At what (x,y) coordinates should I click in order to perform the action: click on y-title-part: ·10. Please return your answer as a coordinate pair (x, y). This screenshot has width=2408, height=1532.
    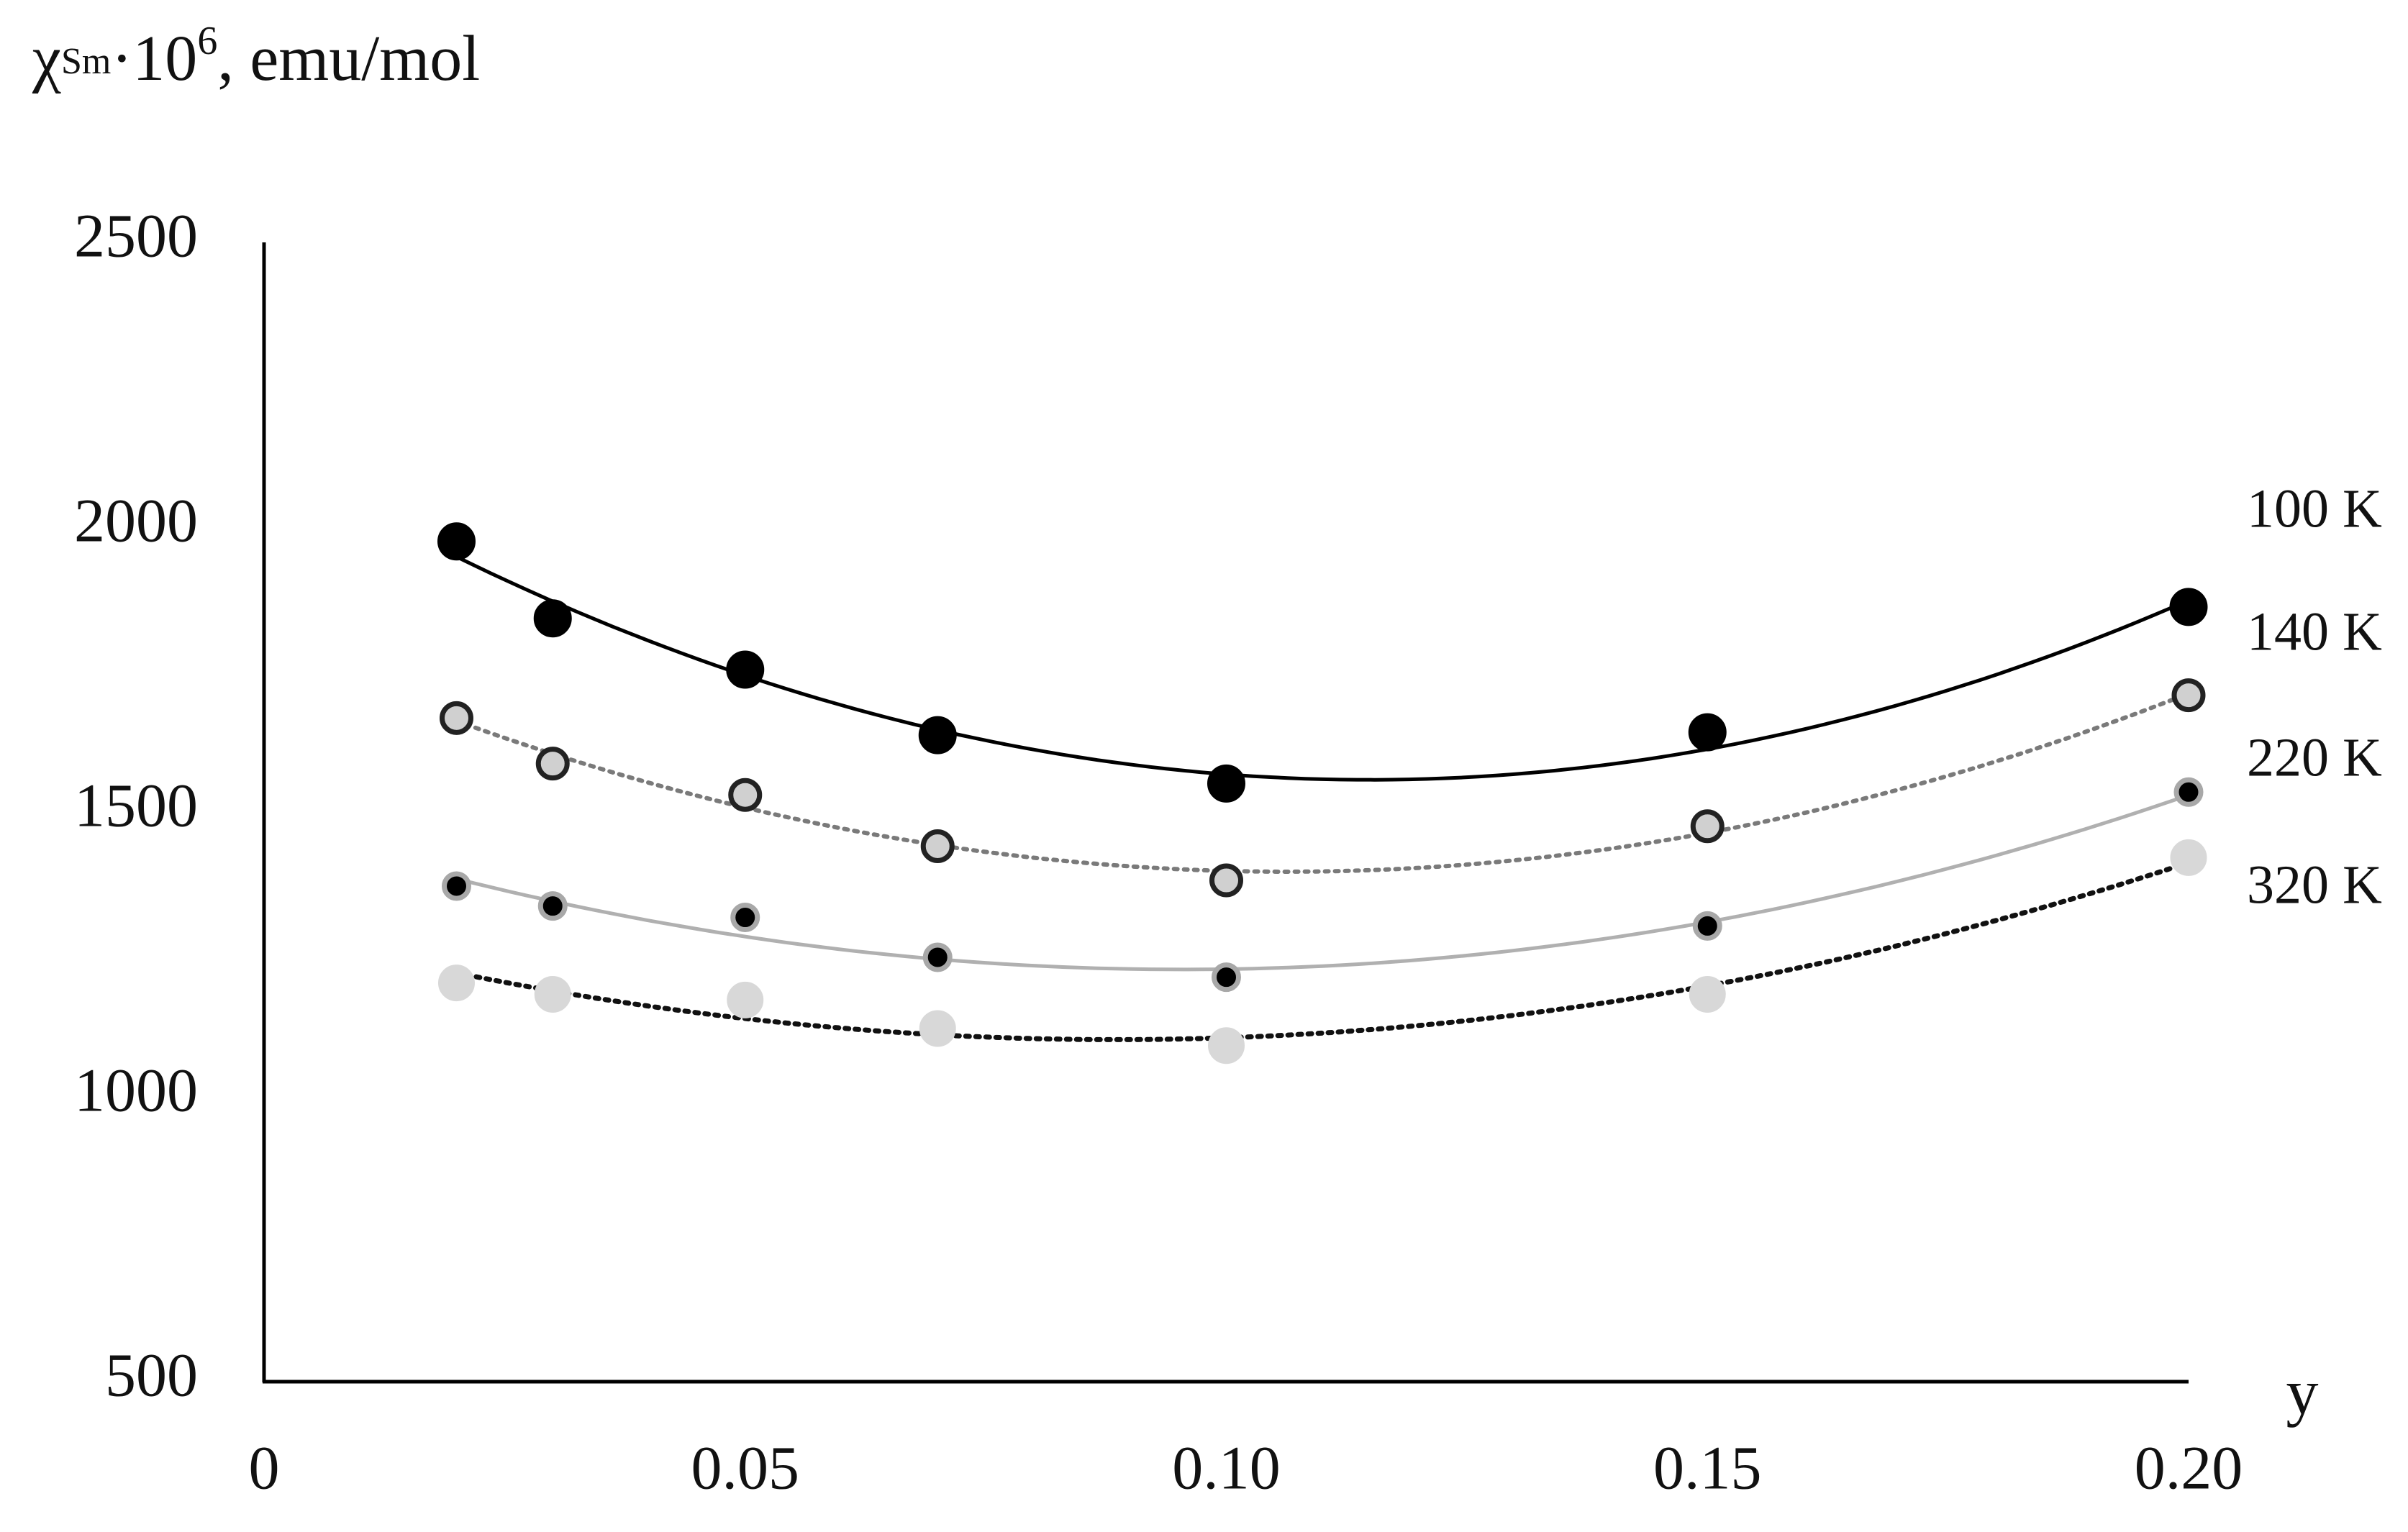
    Looking at the image, I should click on (154, 58).